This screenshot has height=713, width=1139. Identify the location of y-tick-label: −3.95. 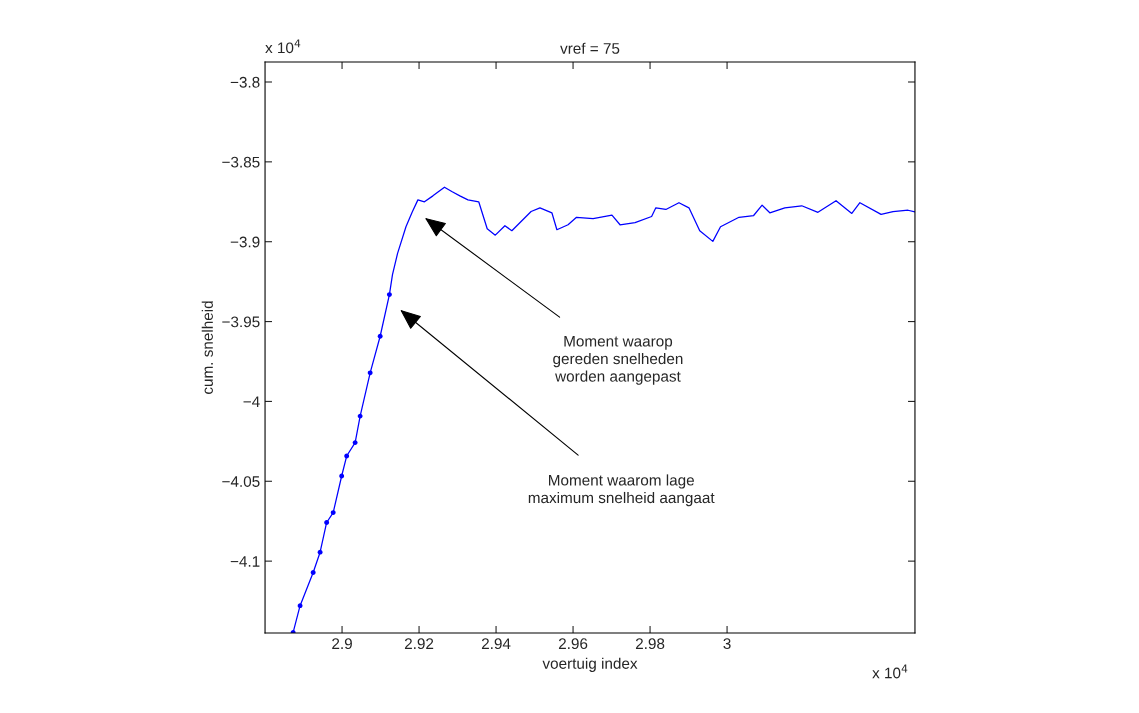
(241, 322).